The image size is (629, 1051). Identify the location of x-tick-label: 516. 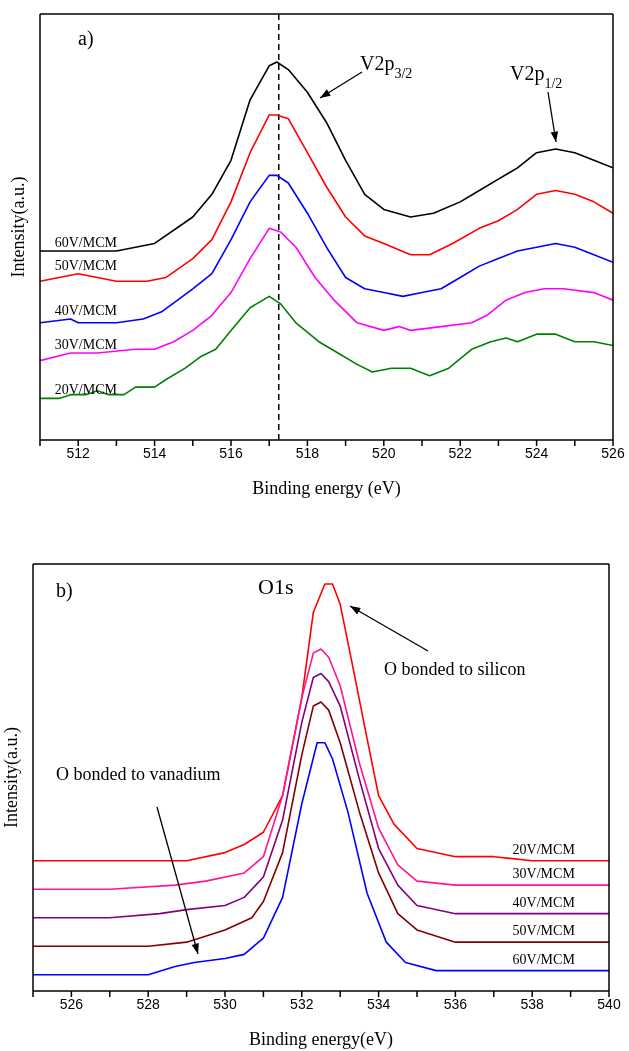
(231, 452).